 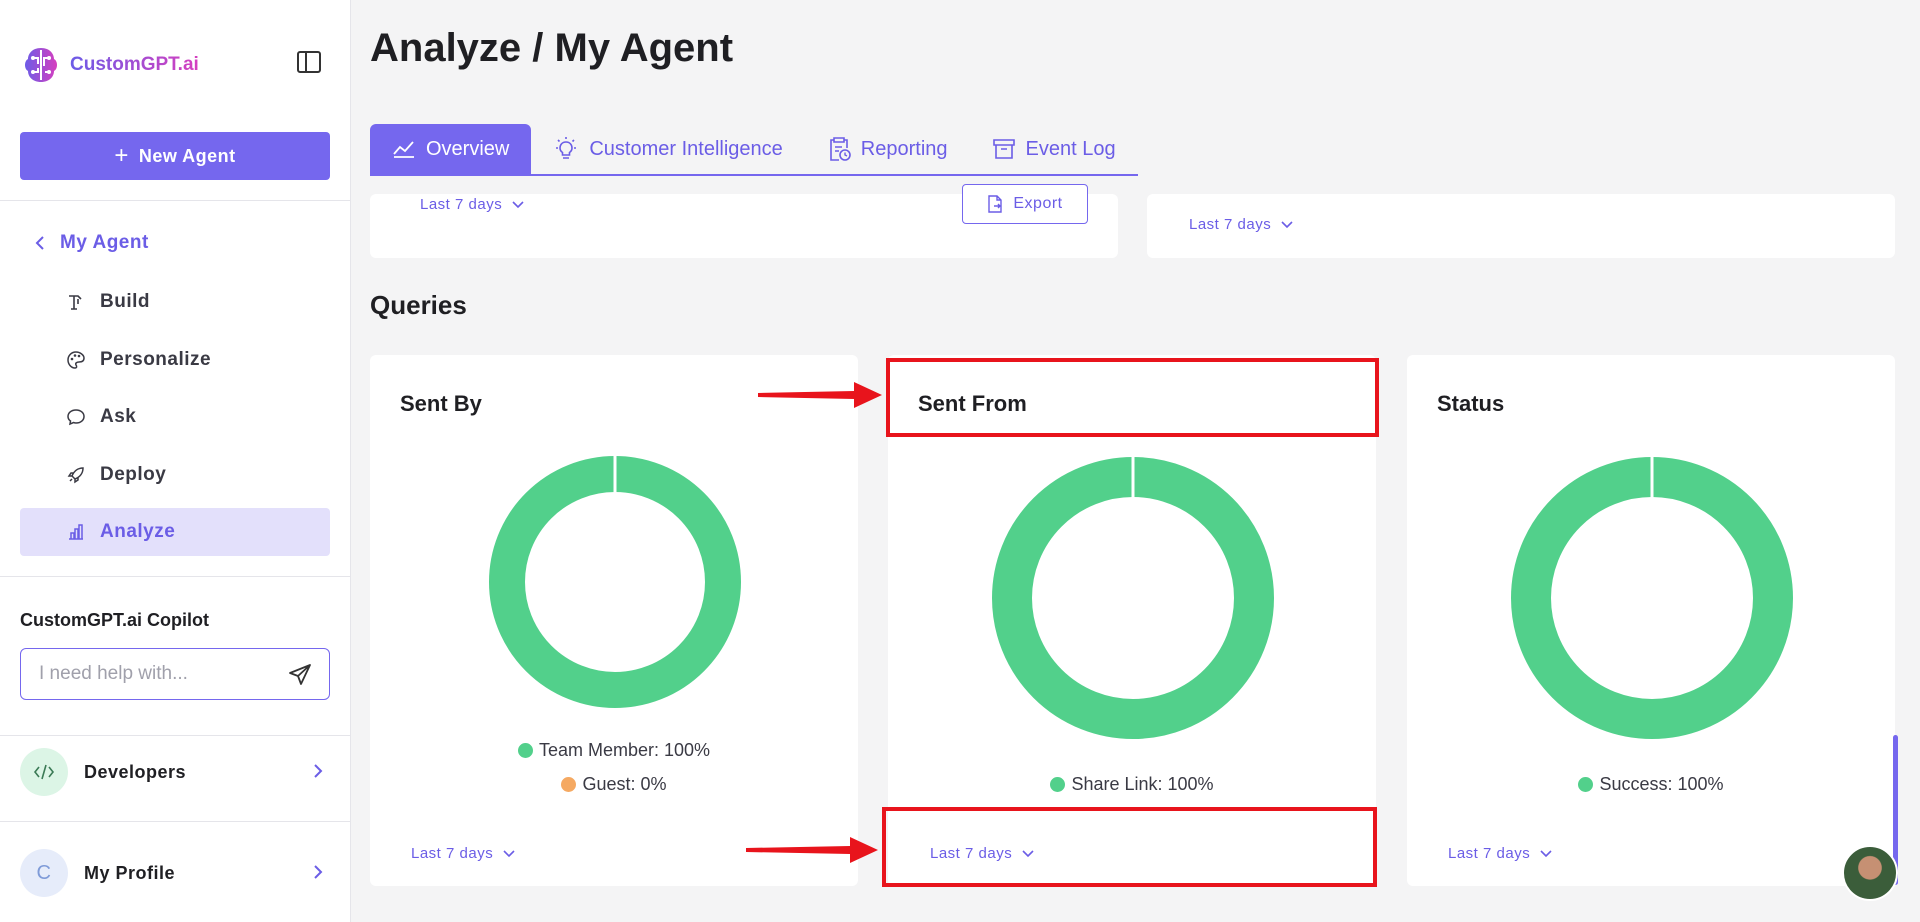 I want to click on sidebar-item-label: Deploy, so click(x=133, y=474).